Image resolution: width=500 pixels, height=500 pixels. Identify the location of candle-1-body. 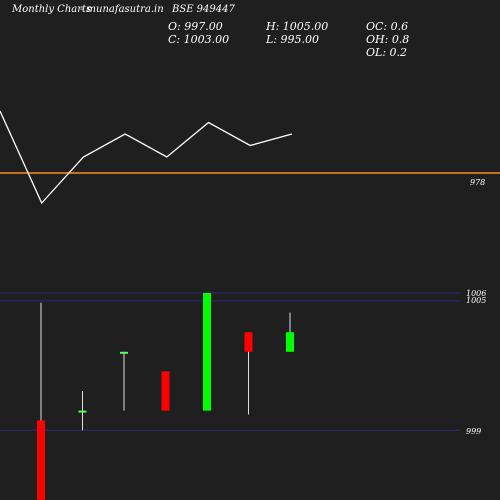
(41, 460).